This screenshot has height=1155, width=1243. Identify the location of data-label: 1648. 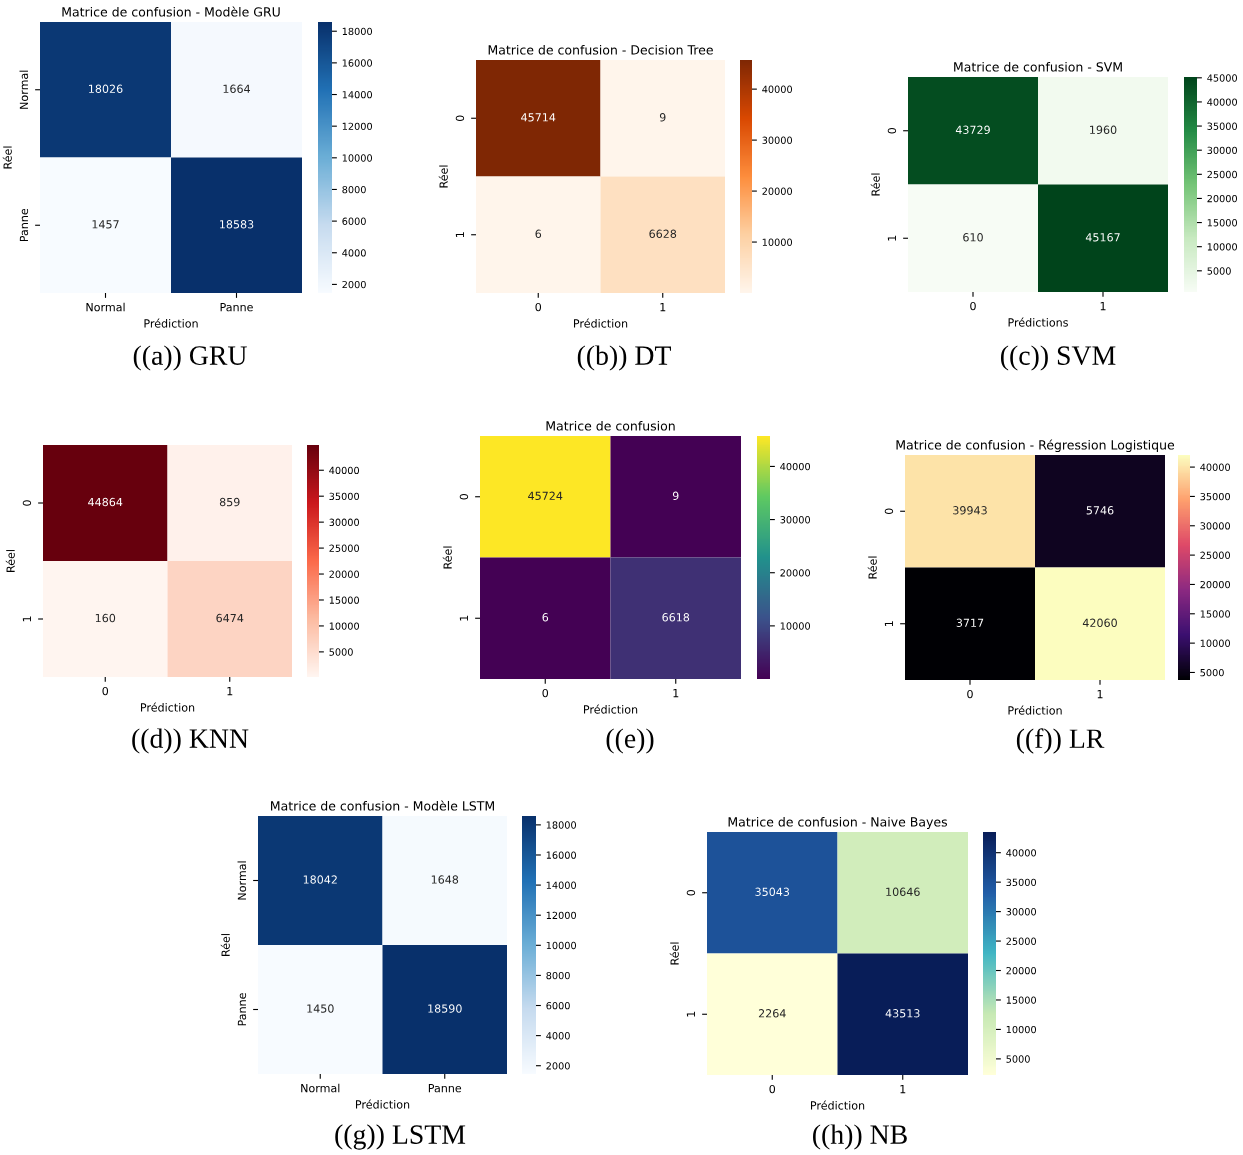
(445, 879).